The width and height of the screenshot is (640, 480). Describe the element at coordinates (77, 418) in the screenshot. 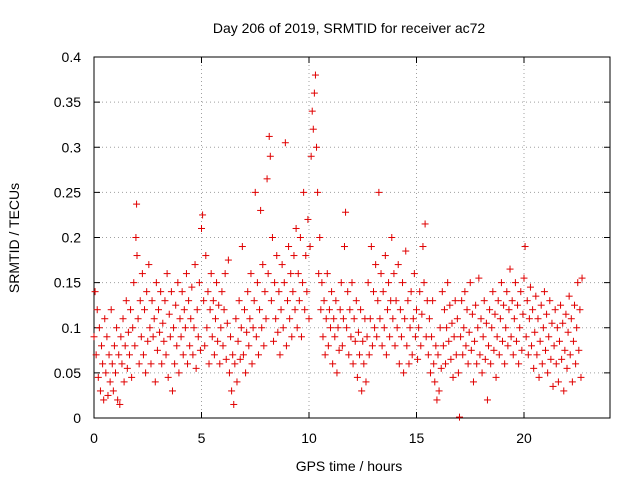

I see `y-tick-label: 0` at that location.